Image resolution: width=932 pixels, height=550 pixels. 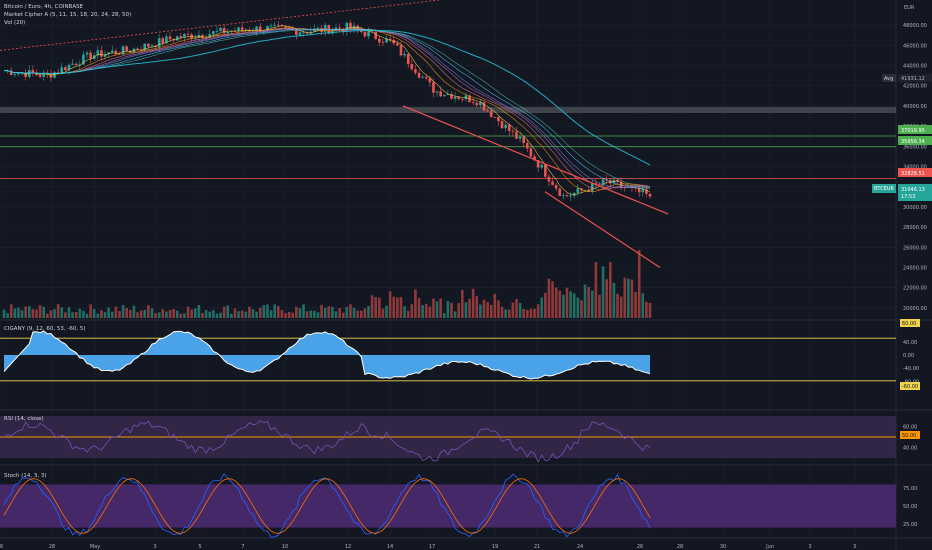 I want to click on time-tick: 3, so click(x=154, y=547).